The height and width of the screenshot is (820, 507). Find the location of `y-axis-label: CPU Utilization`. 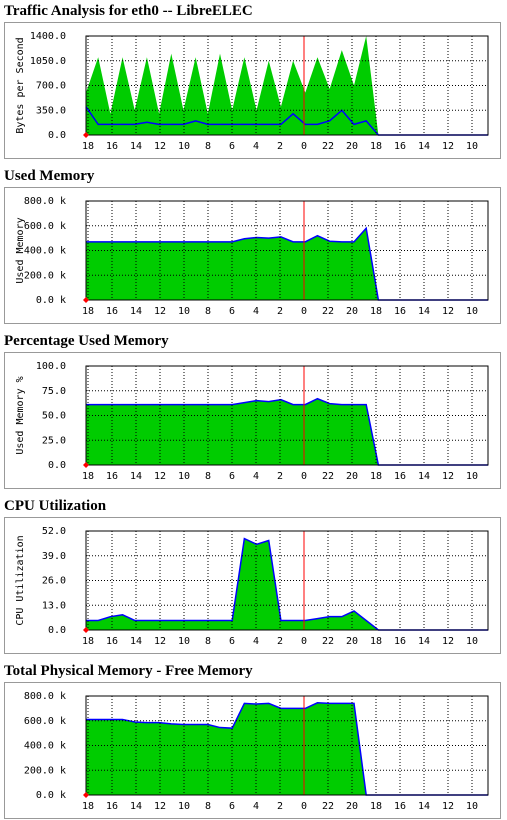

y-axis-label: CPU Utilization is located at coordinates (20, 580).